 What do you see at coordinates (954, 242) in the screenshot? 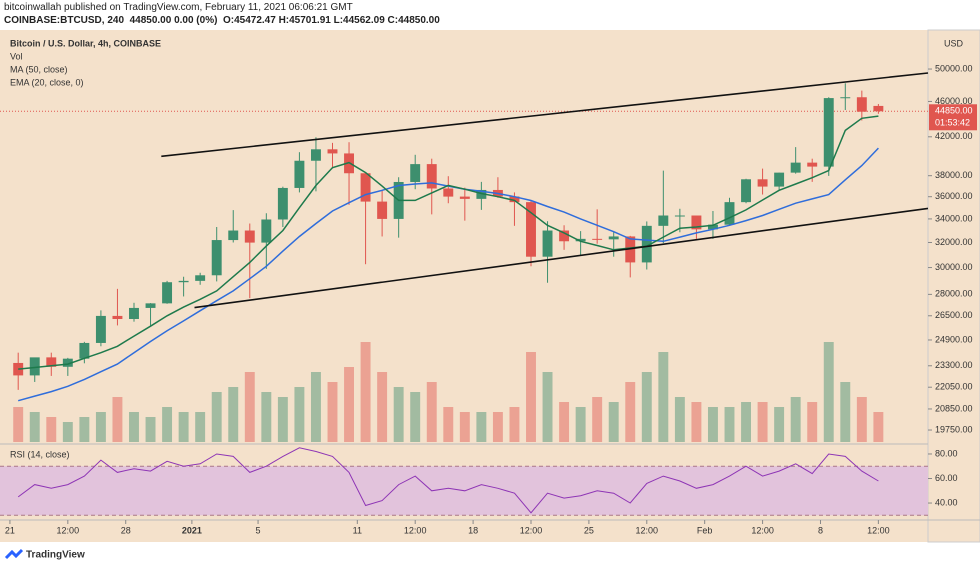
I see `y-tick-label: 32000.00` at bounding box center [954, 242].